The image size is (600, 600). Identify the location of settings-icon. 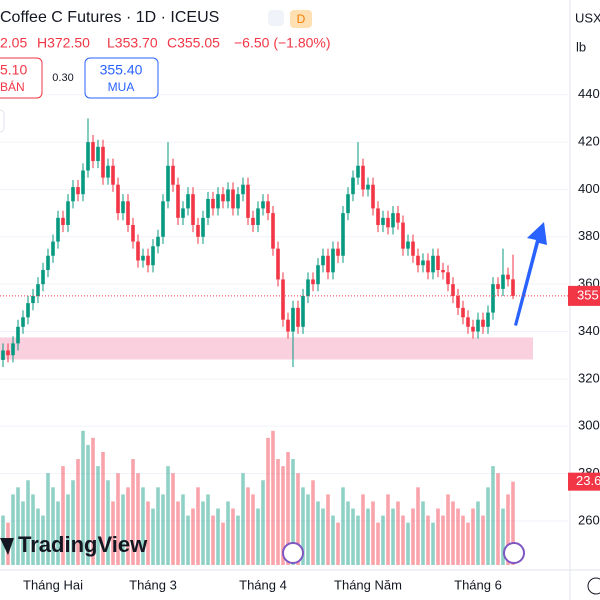
(593, 586).